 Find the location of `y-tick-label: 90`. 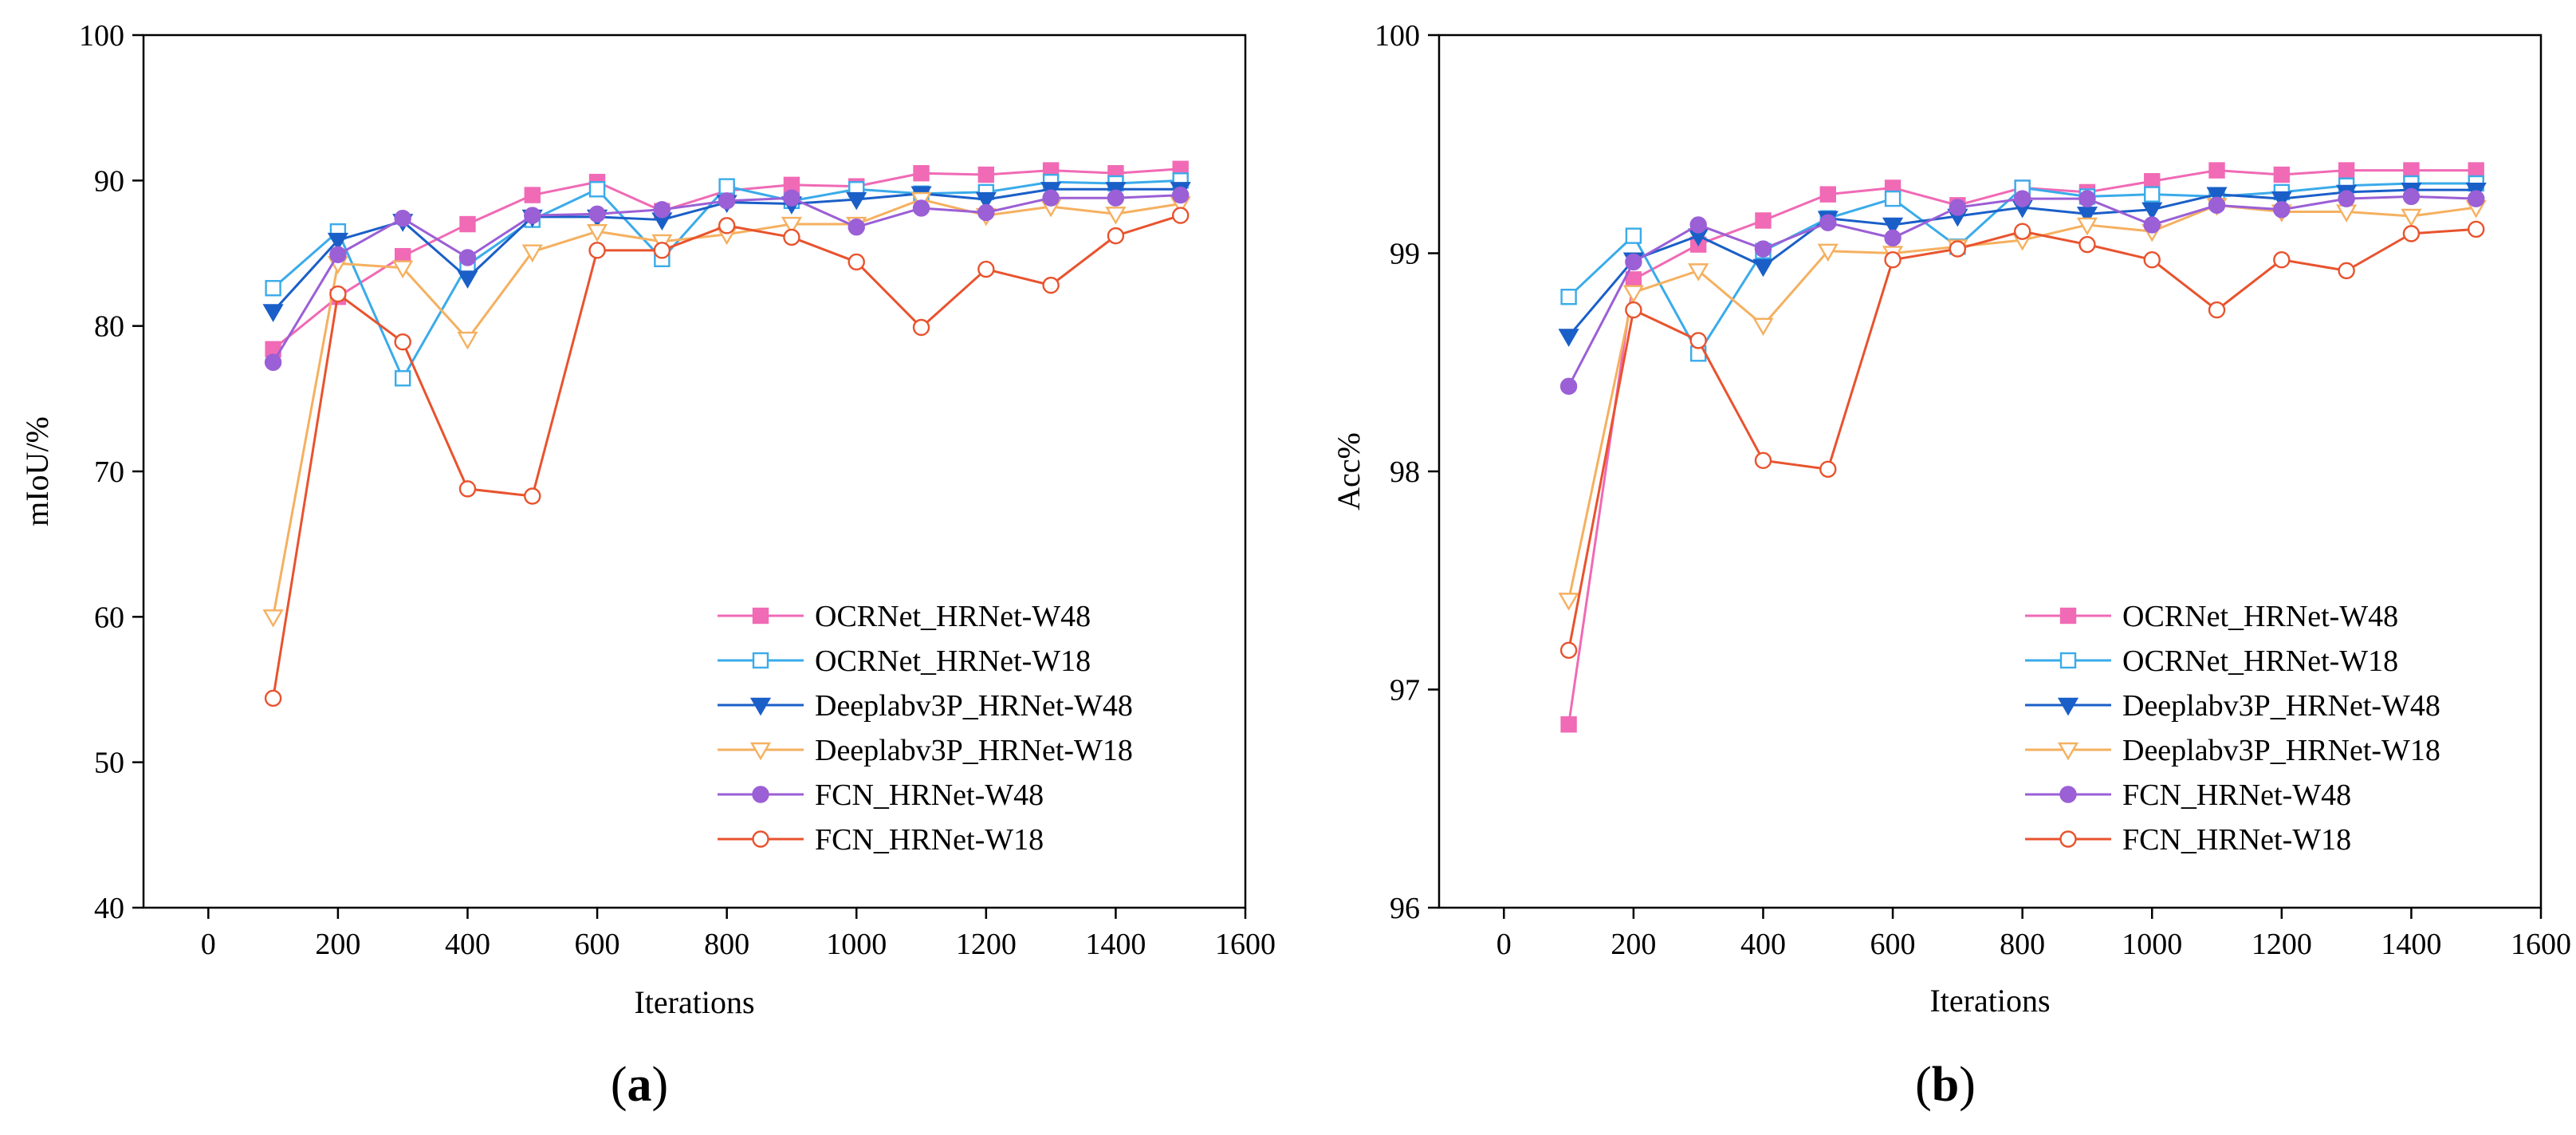

y-tick-label: 90 is located at coordinates (109, 181).